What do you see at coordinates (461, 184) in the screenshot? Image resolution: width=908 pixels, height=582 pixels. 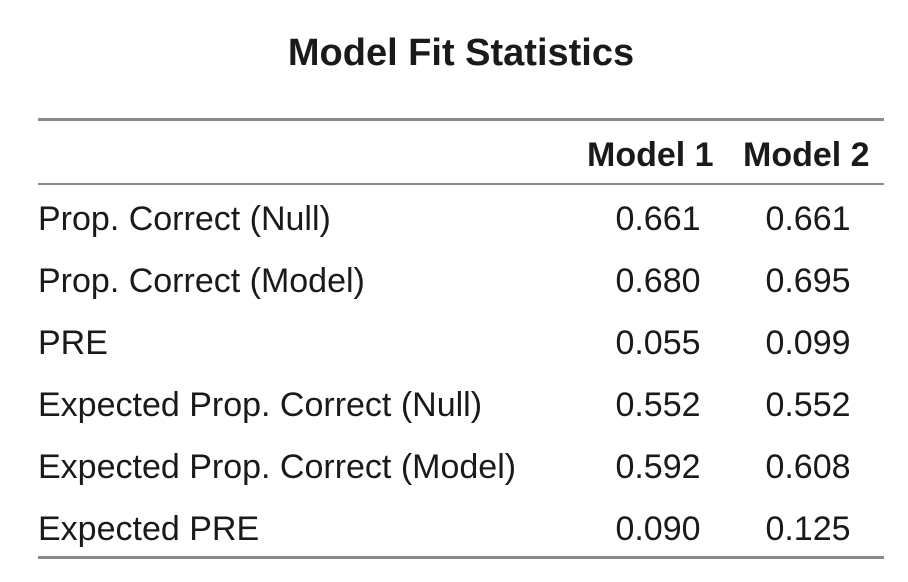 I see `table-header-rule` at bounding box center [461, 184].